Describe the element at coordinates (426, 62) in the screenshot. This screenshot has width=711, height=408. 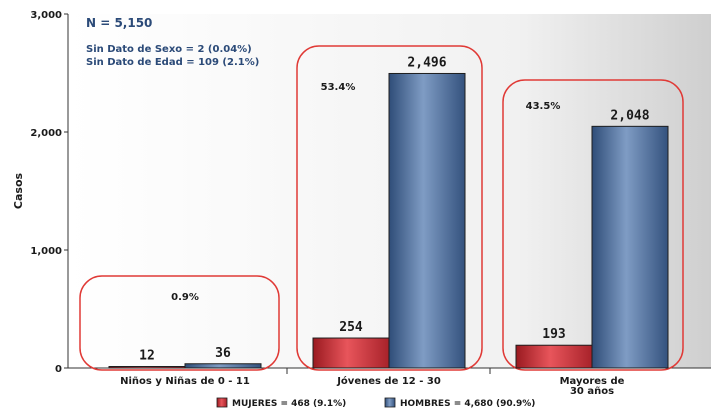
I see `bar-value-label: 2,496` at that location.